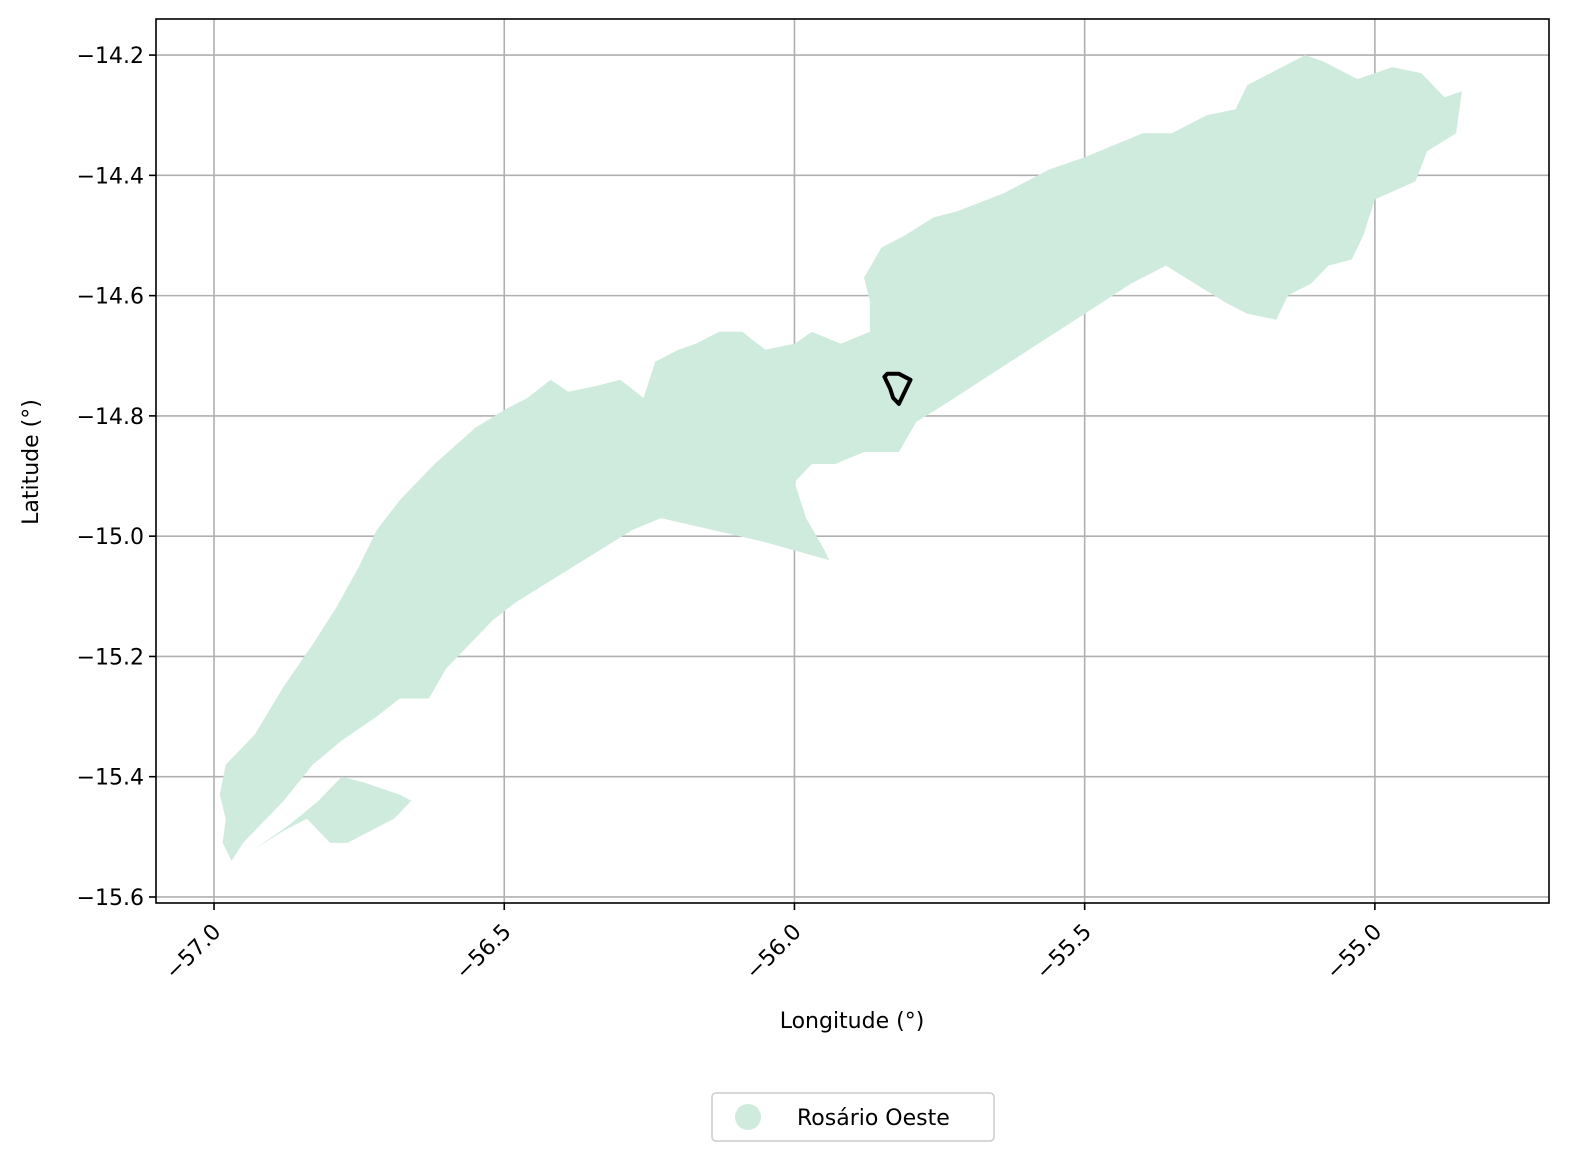  I want to click on legend: Rosário Oeste, so click(853, 1117).